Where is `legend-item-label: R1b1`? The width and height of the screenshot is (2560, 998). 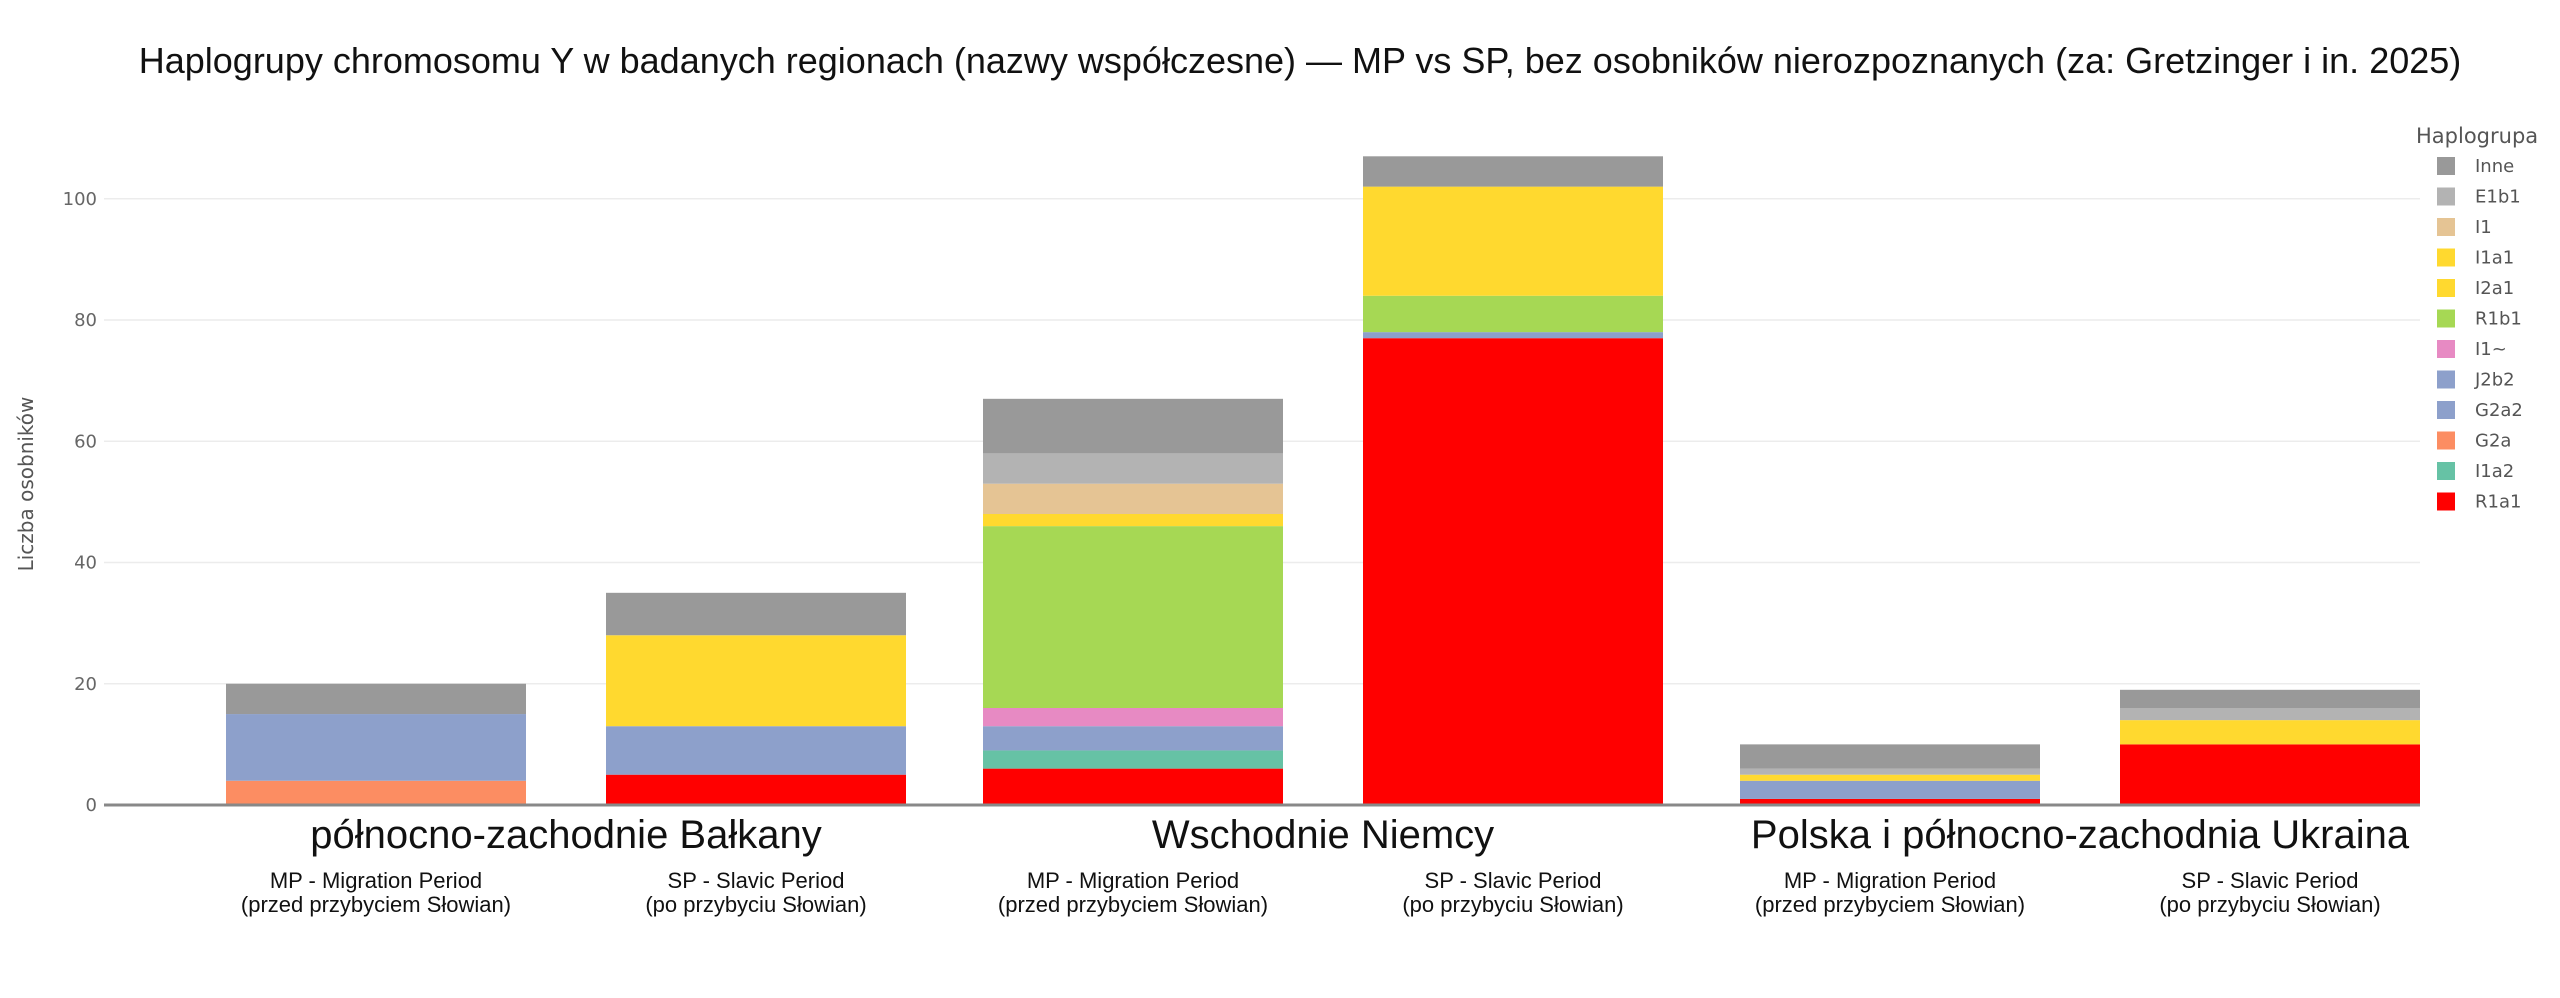 legend-item-label: R1b1 is located at coordinates (2498, 319).